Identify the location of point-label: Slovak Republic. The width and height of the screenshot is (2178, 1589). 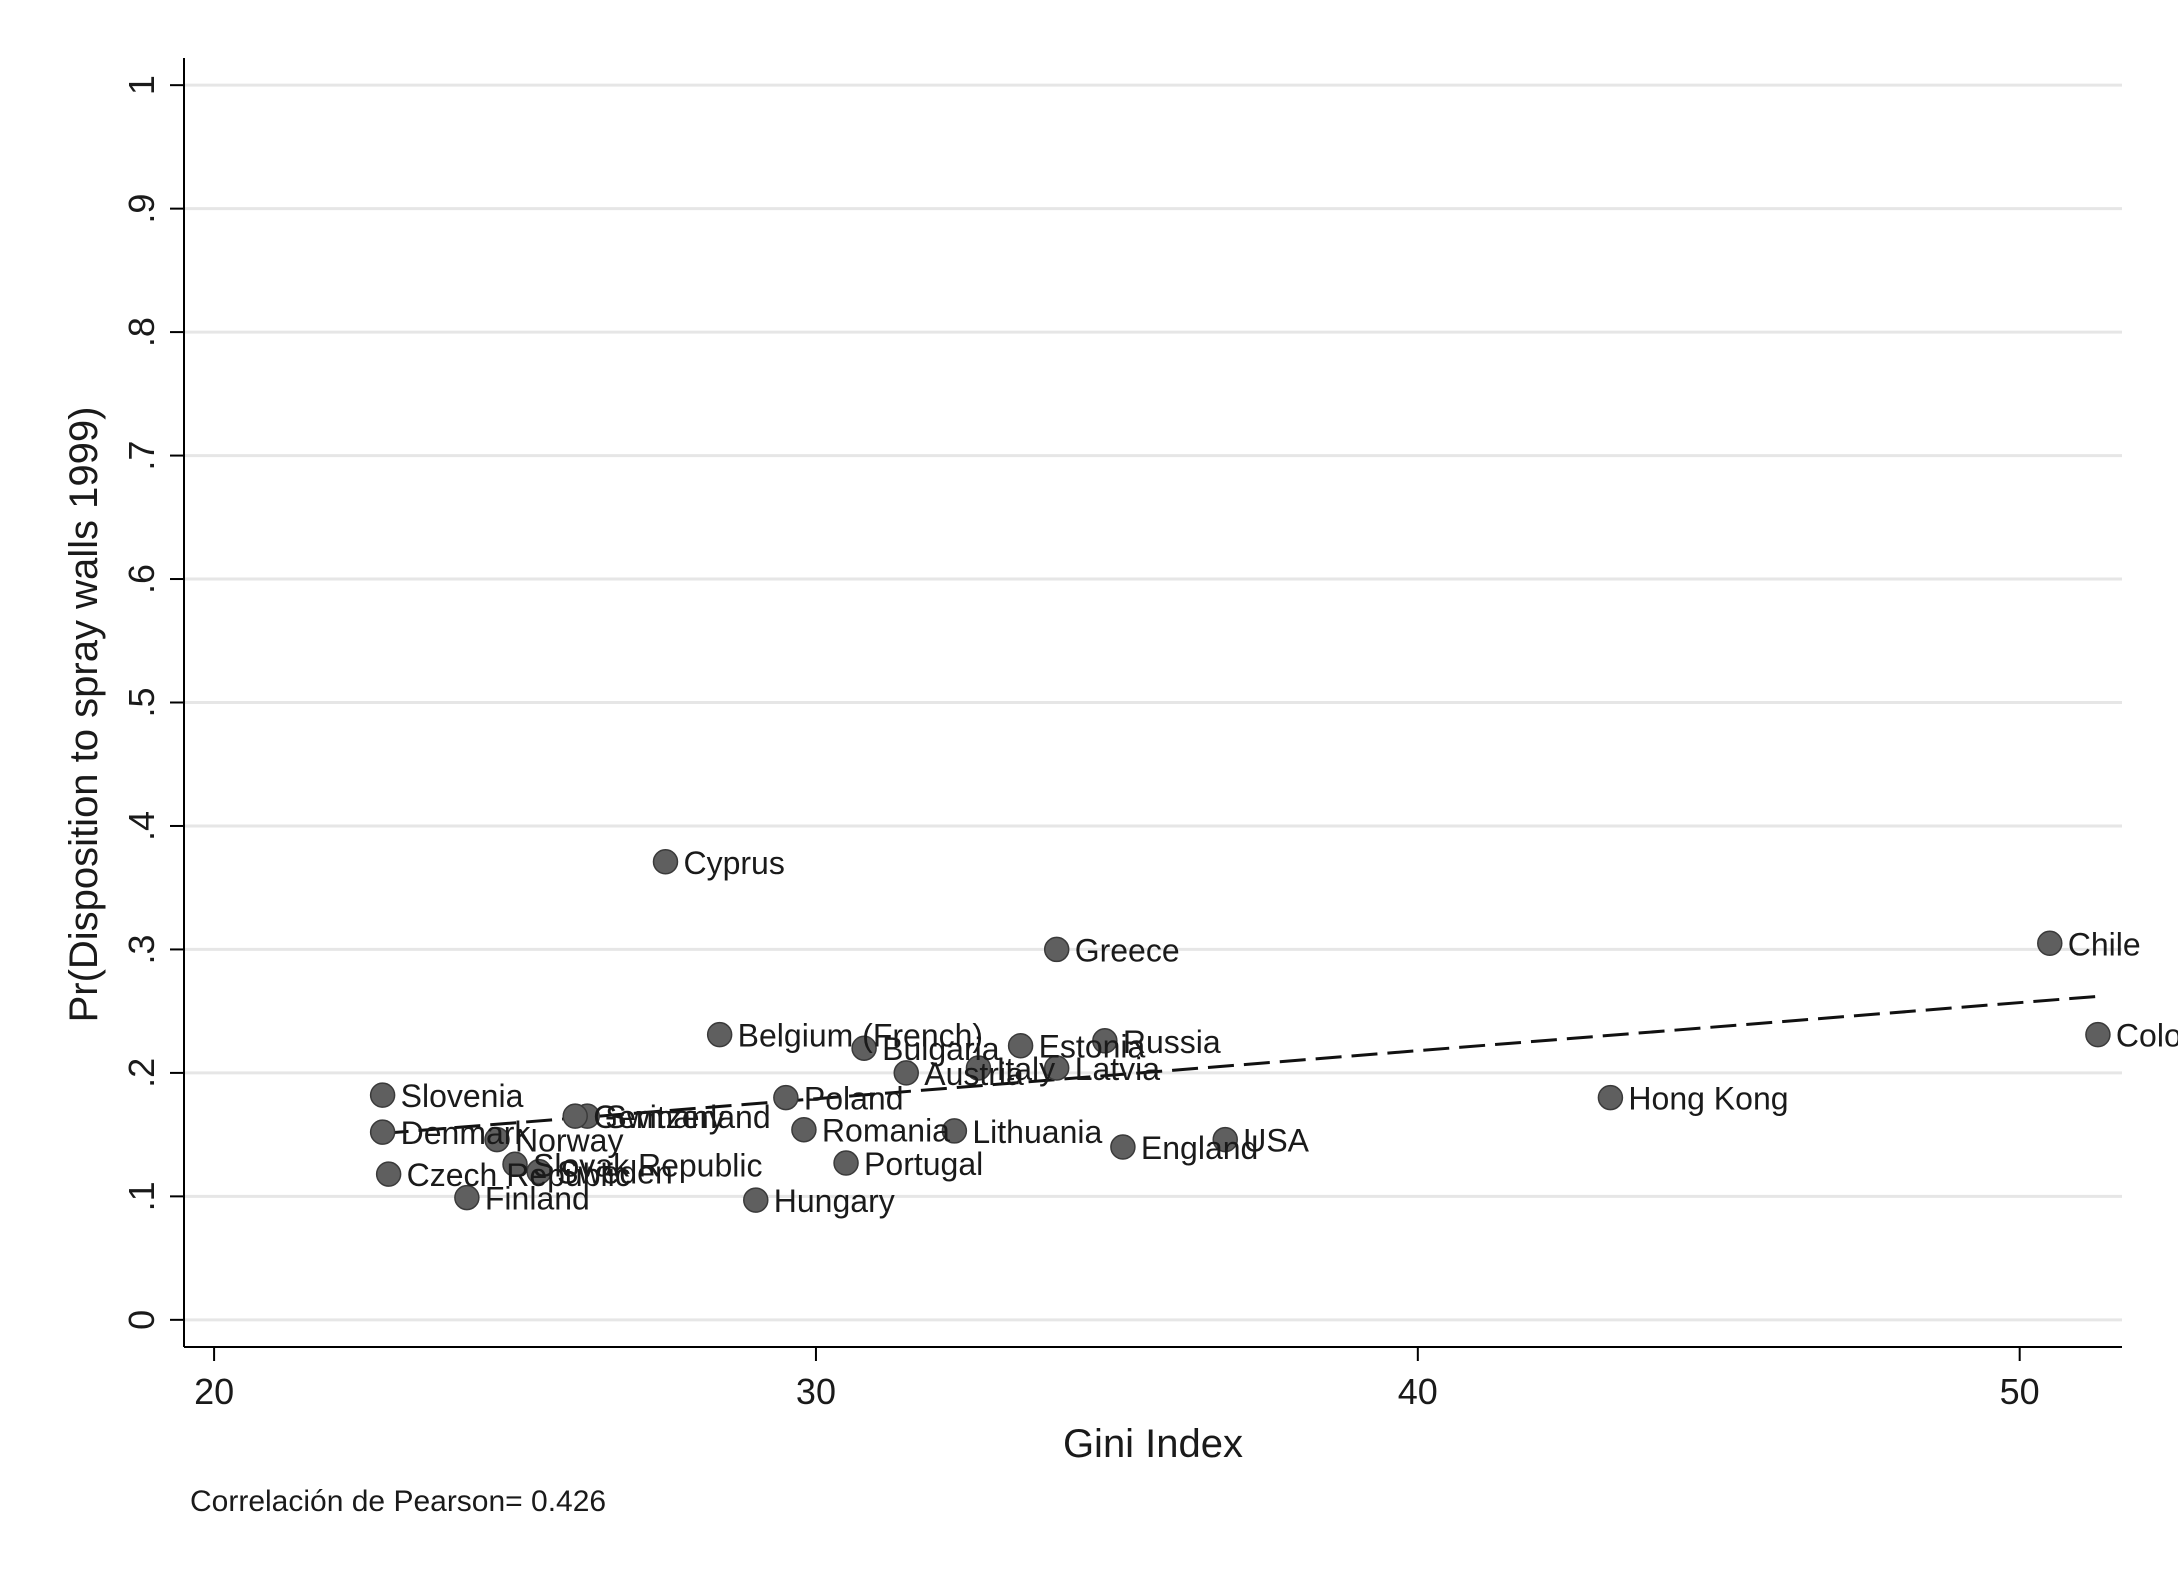
(647, 1165).